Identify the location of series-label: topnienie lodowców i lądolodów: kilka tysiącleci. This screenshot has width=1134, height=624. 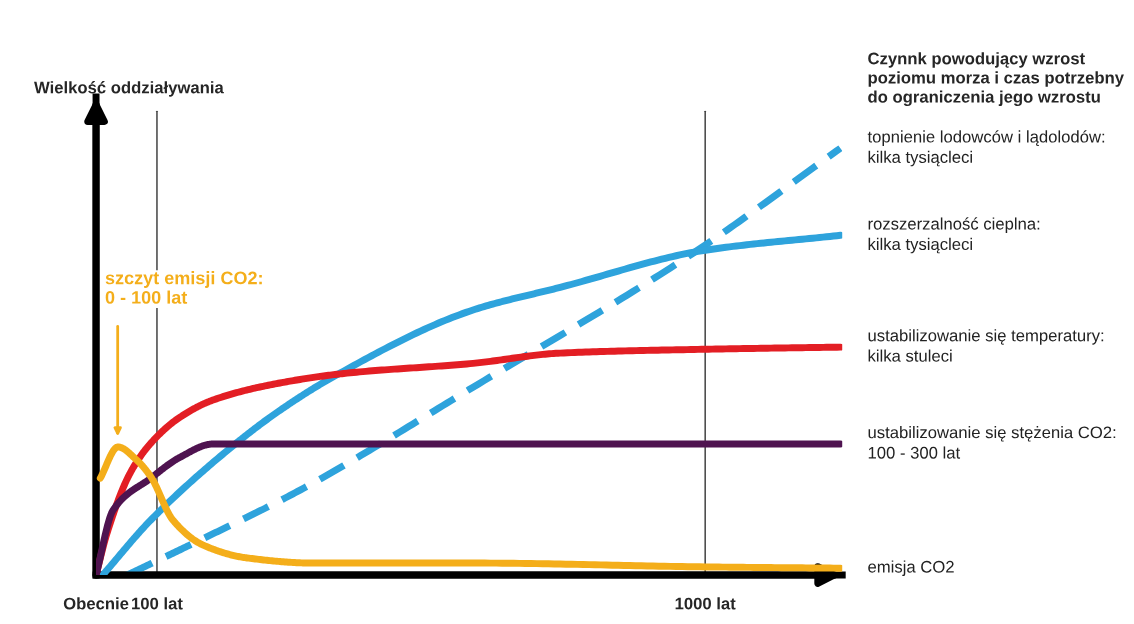
(986, 148).